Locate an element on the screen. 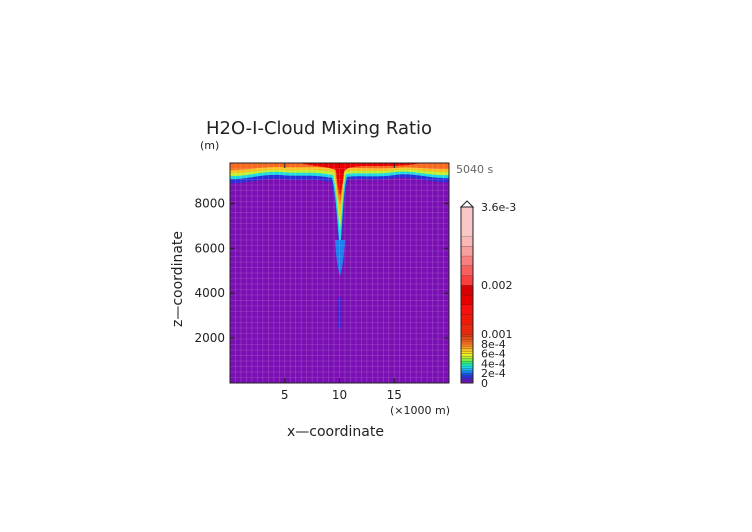  time-label: 5040 s is located at coordinates (474, 169).